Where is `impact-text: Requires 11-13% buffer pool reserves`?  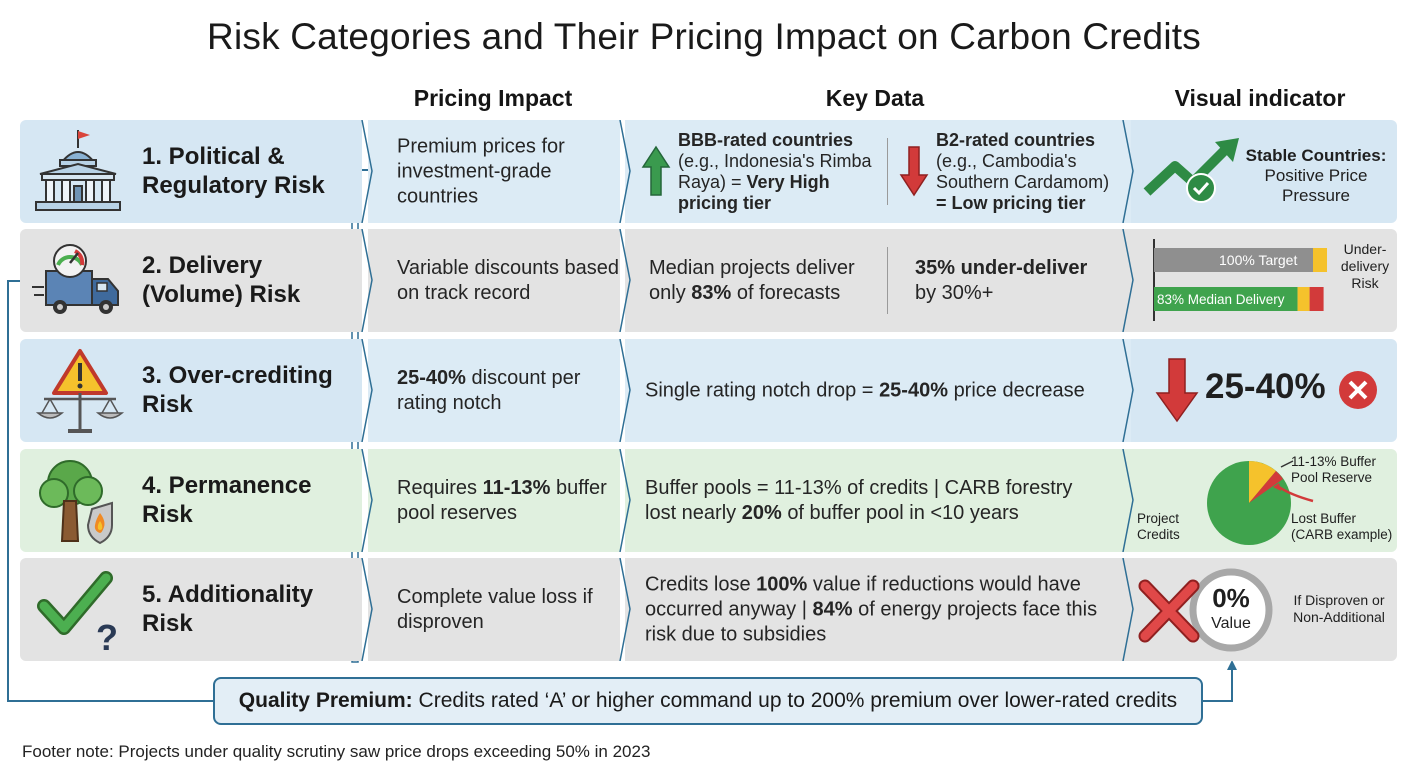 impact-text: Requires 11-13% buffer pool reserves is located at coordinates (502, 500).